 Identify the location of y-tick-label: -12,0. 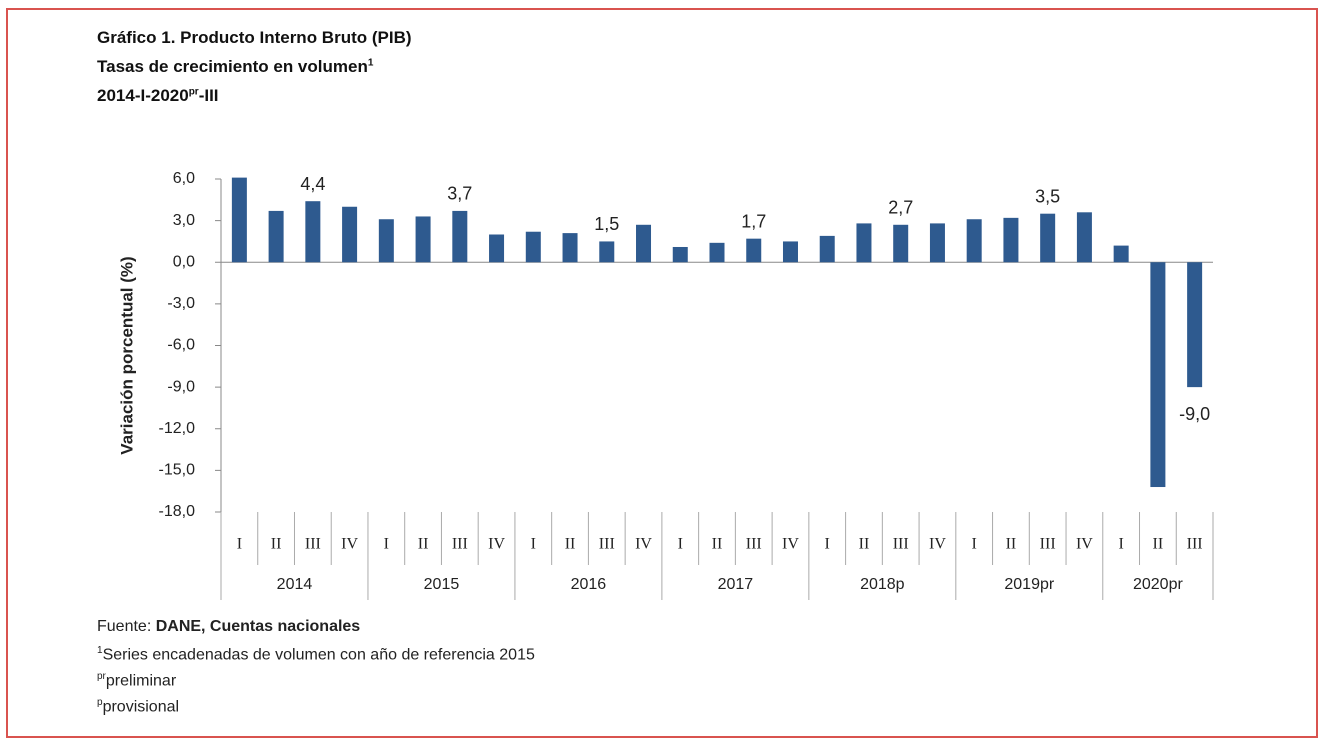
(177, 428).